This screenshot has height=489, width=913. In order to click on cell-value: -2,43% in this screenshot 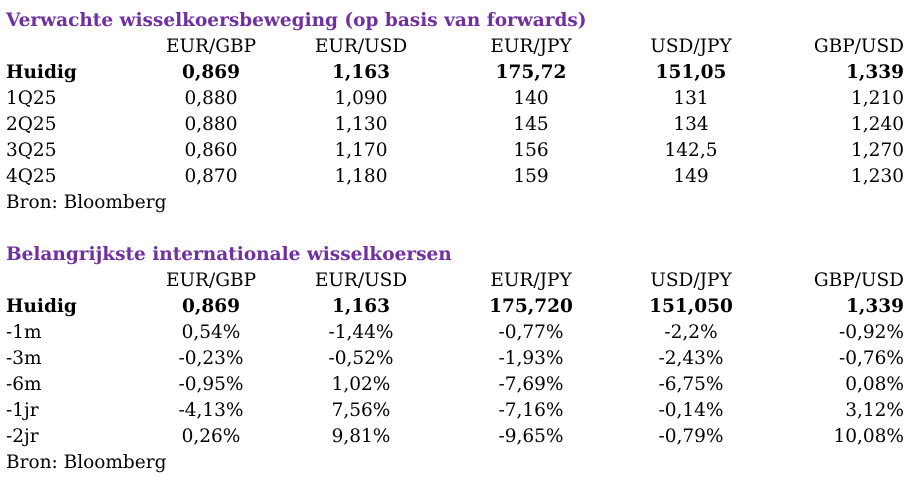, I will do `click(691, 358)`.